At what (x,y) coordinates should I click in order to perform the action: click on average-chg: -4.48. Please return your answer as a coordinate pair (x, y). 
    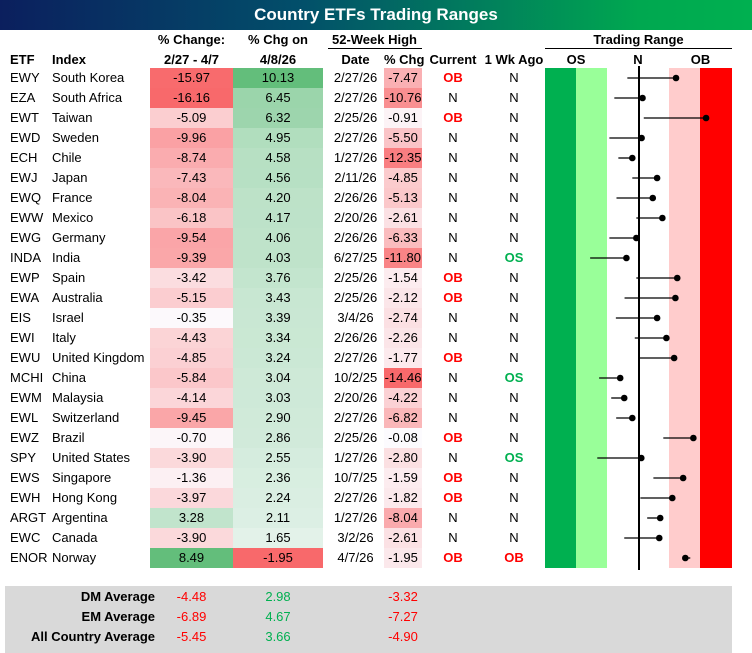
    Looking at the image, I should click on (191, 596).